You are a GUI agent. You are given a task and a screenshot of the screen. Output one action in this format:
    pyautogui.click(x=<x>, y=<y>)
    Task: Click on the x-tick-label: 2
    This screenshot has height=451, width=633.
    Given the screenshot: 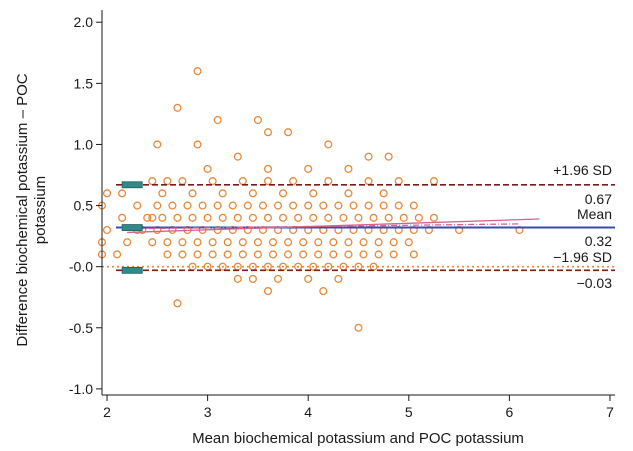 What is the action you would take?
    pyautogui.click(x=107, y=412)
    